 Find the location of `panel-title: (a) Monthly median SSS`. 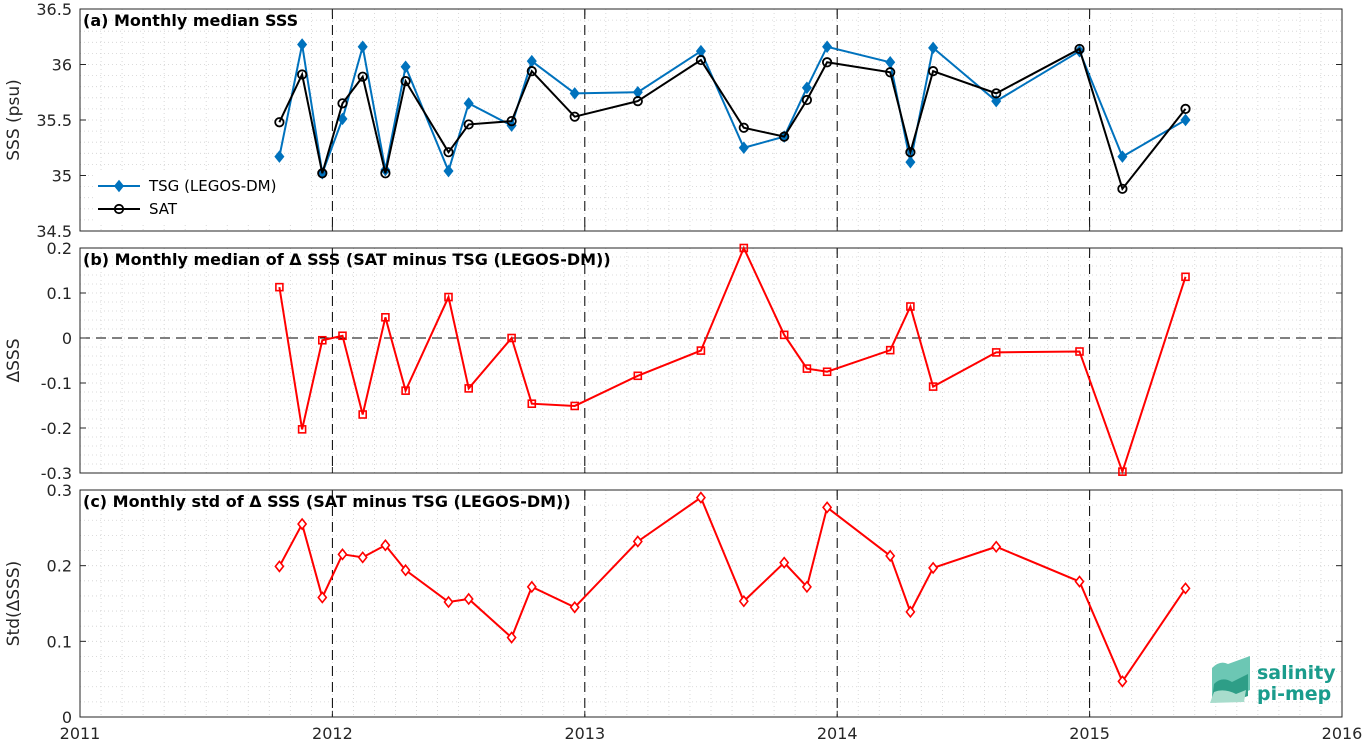

panel-title: (a) Monthly median SSS is located at coordinates (190, 20).